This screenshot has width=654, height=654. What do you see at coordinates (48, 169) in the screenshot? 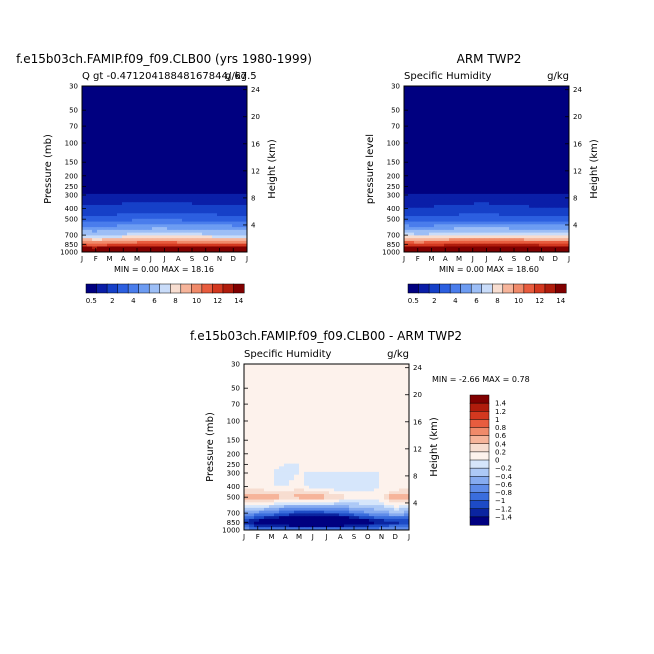
I see `y-axis-label: Pressure (mb)` at bounding box center [48, 169].